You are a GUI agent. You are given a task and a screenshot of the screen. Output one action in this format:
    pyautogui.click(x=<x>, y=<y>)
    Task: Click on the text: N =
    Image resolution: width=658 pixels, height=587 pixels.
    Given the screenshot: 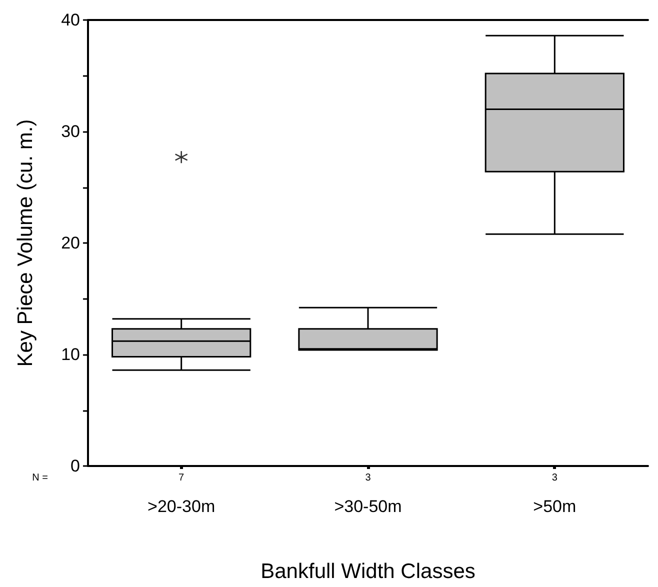 What is the action you would take?
    pyautogui.click(x=40, y=478)
    